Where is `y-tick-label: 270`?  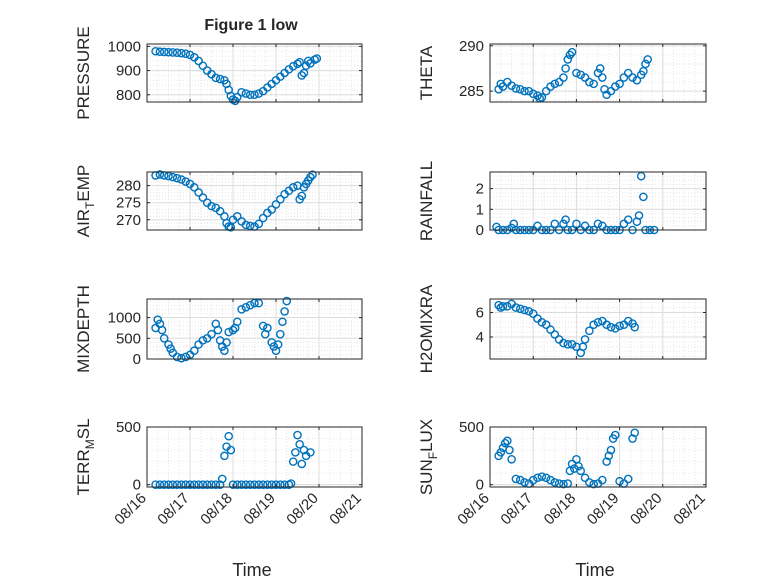
y-tick-label: 270 is located at coordinates (128, 220).